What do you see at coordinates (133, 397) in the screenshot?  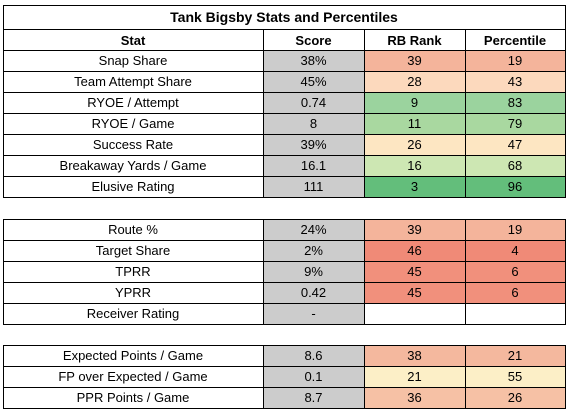 I see `stat-cell: PPR Points / Game` at bounding box center [133, 397].